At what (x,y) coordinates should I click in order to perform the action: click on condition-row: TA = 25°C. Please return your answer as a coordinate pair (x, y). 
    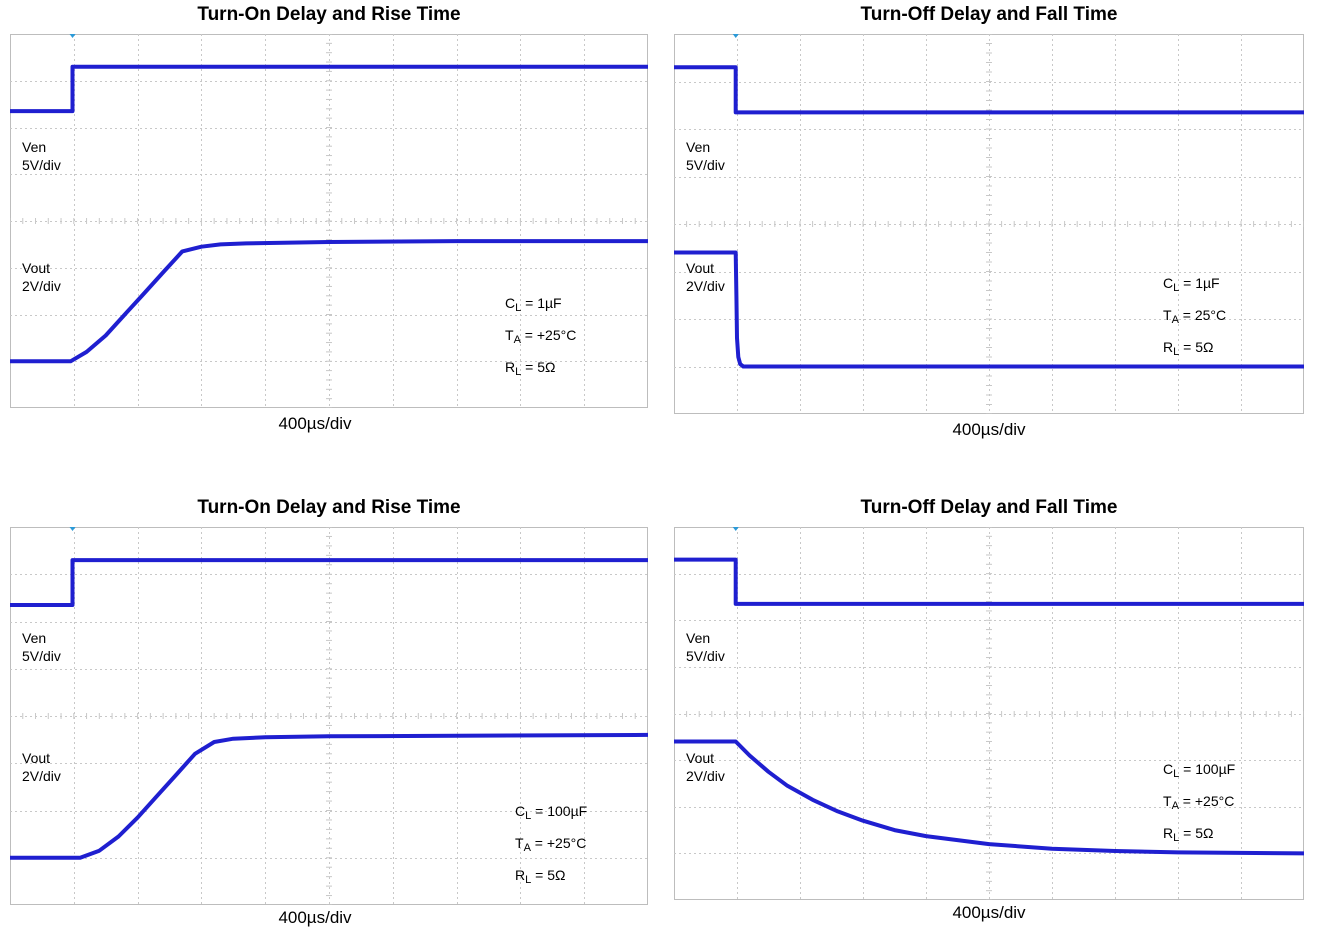
    Looking at the image, I should click on (1195, 316).